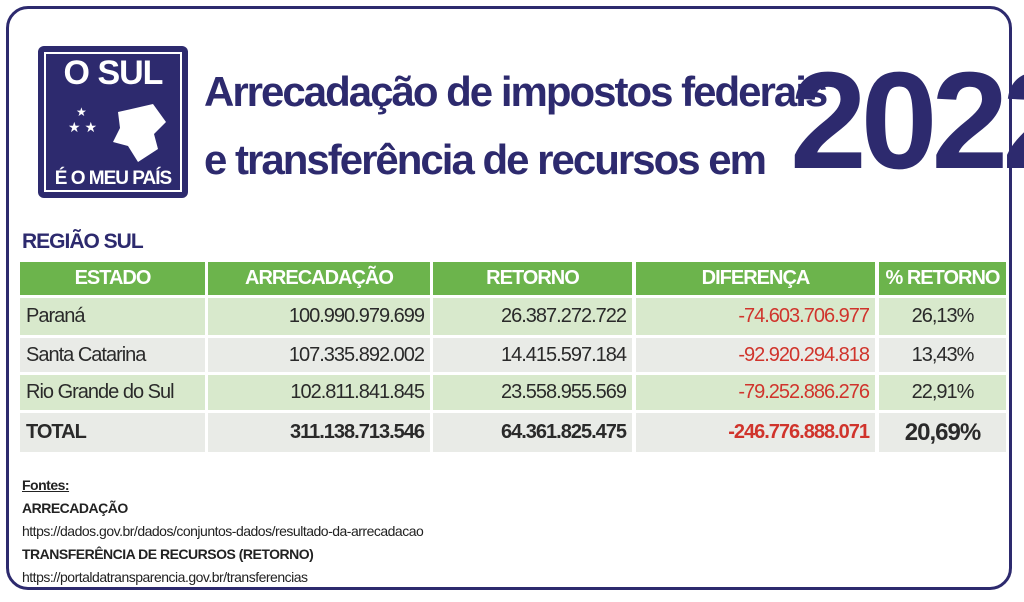 This screenshot has height=602, width=1024. I want to click on logo-bottom: É O MEU PAÍS, so click(113, 178).